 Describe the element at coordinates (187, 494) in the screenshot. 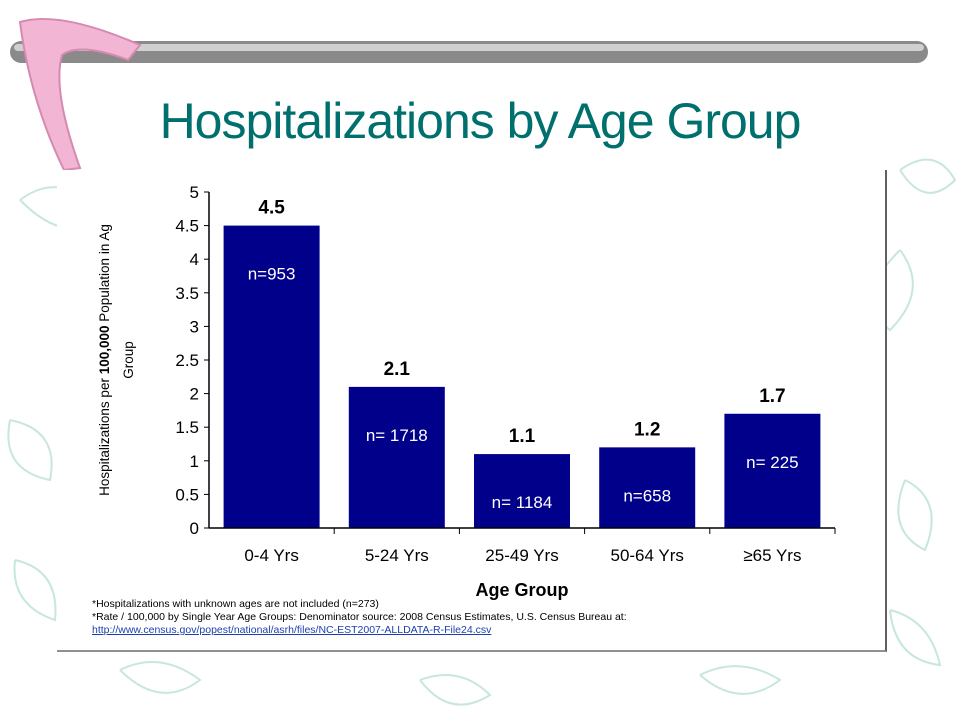

I see `y-tick-label: 0.5` at that location.